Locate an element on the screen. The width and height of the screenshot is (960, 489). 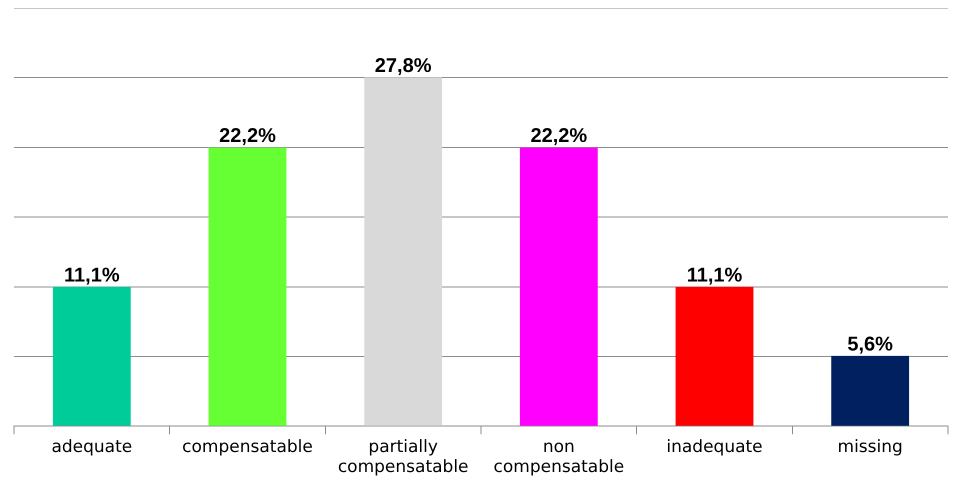
x-tick-label: adequate is located at coordinates (91, 446).